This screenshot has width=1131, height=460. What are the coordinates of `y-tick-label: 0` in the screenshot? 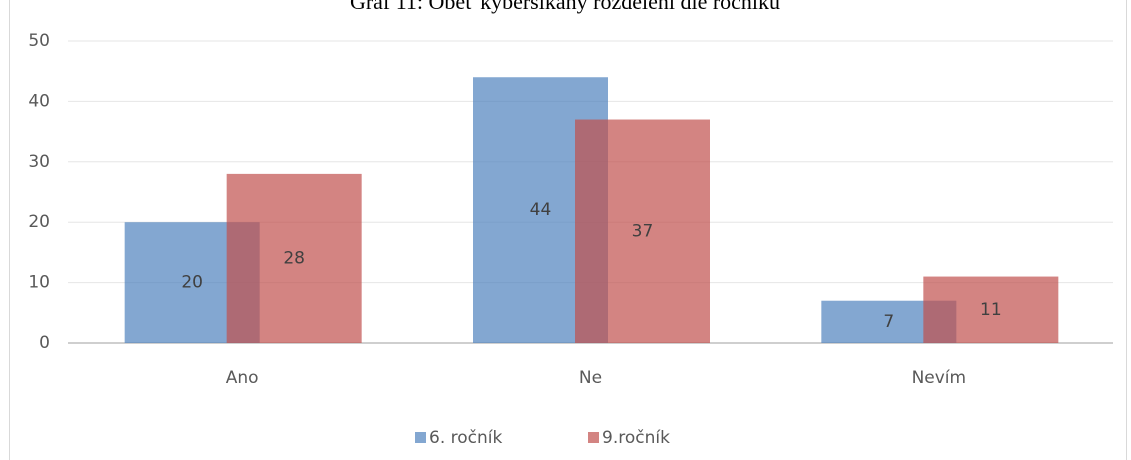 It's located at (44, 343).